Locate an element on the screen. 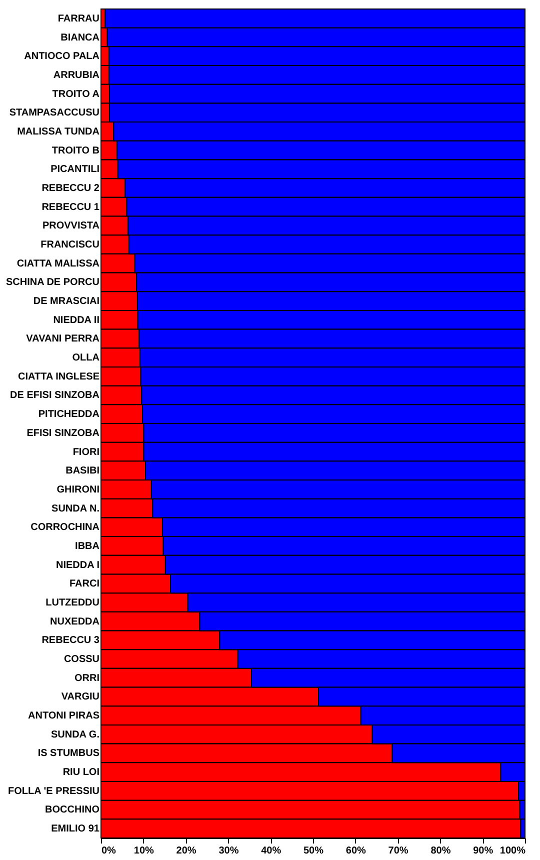 The height and width of the screenshot is (860, 540). y-tick-label: EMILIO 91 is located at coordinates (75, 829).